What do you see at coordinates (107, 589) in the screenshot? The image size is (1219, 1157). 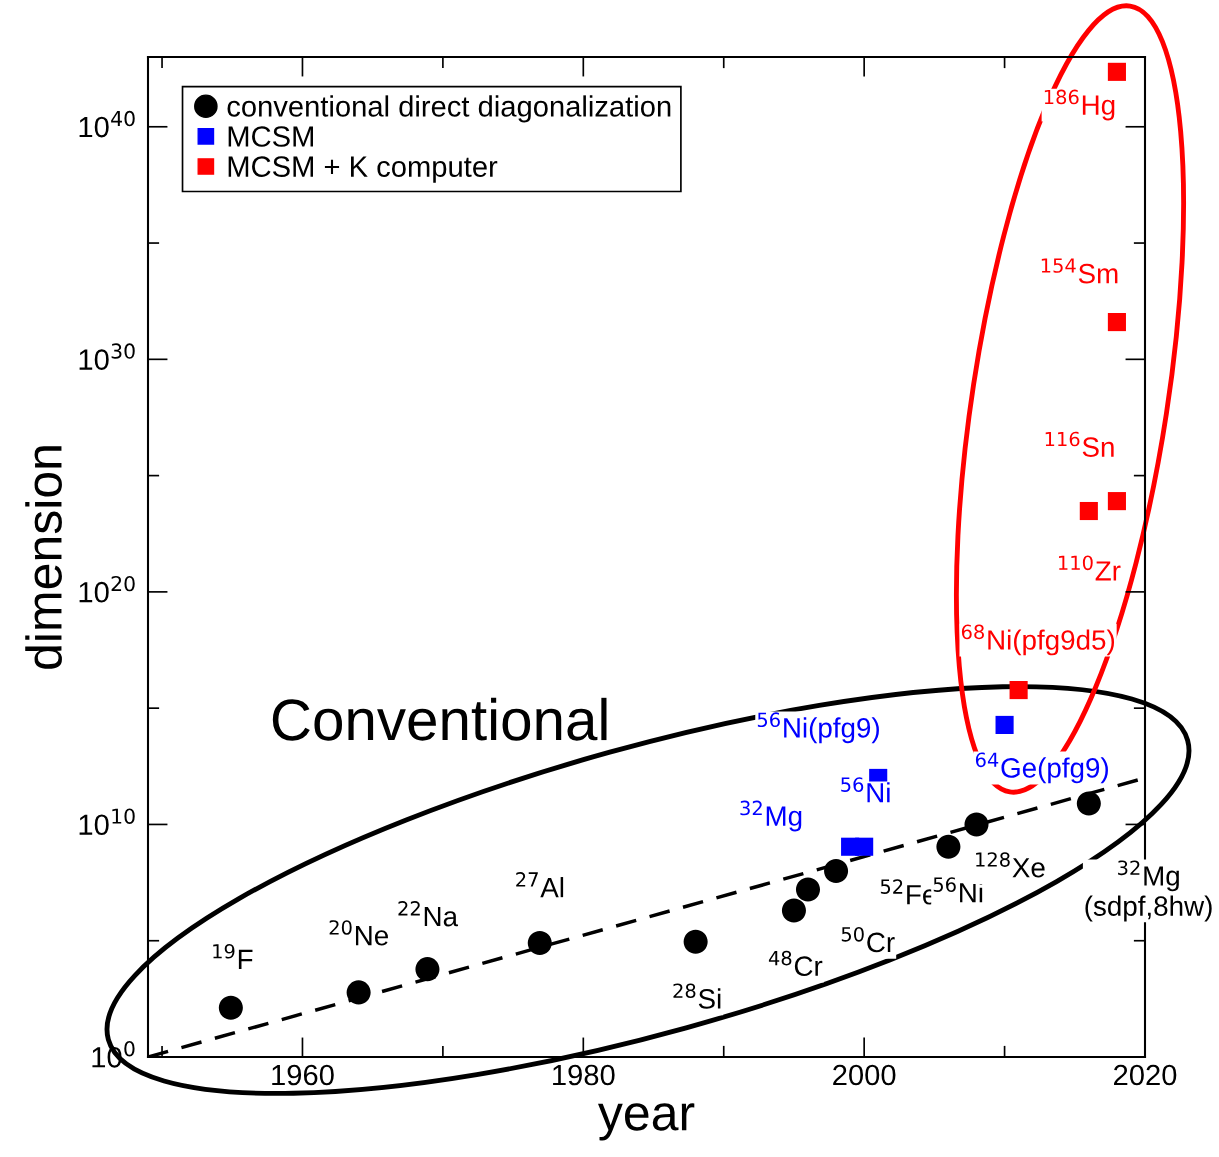 I see `y-tick-label: 10$^{20}$` at bounding box center [107, 589].